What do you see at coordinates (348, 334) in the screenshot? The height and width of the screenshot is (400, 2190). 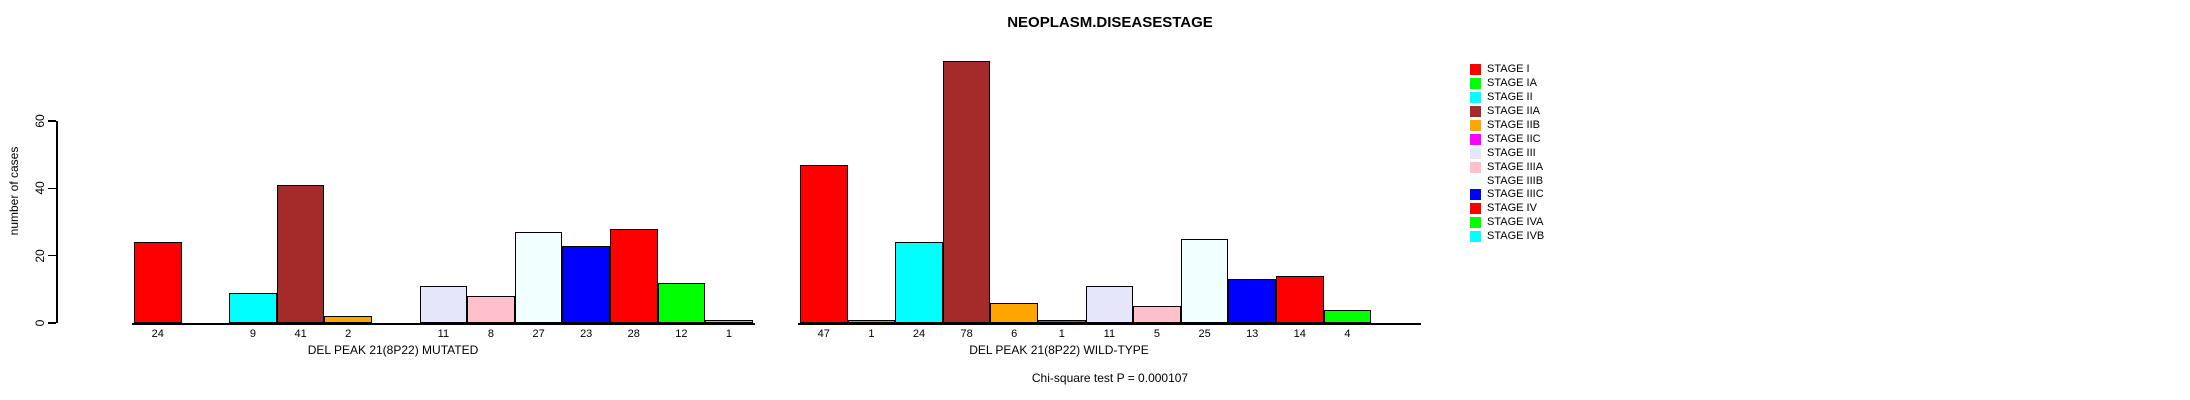 I see `bar-value-label: 2` at bounding box center [348, 334].